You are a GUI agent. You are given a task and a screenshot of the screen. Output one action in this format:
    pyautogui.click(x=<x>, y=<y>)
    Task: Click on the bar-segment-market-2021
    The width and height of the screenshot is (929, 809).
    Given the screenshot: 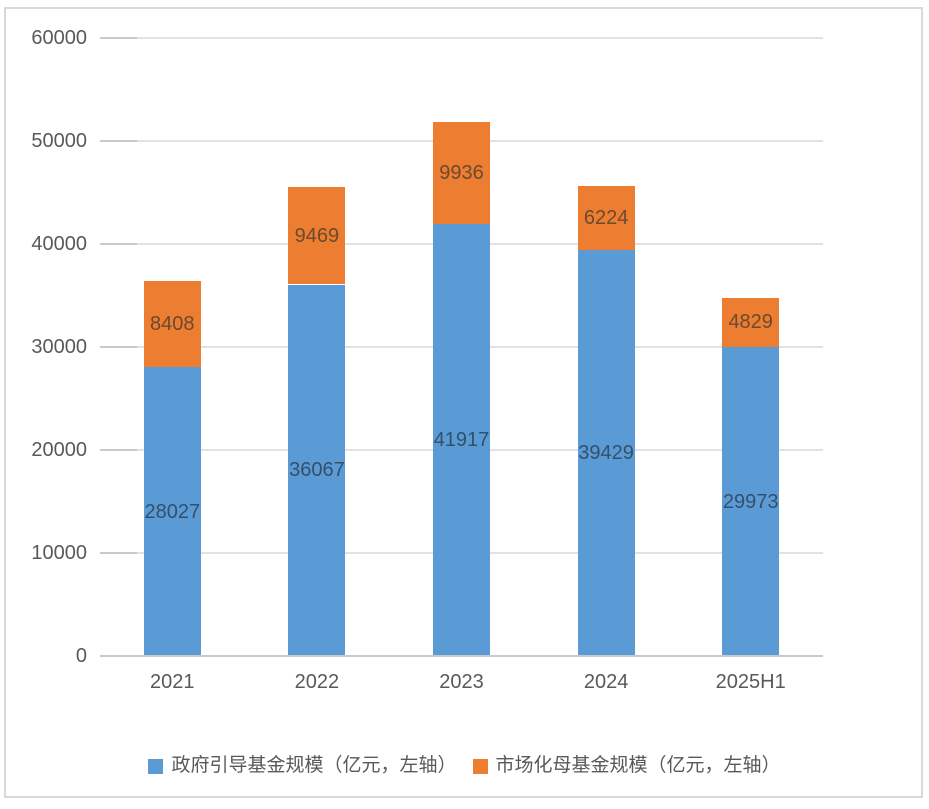 What is the action you would take?
    pyautogui.click(x=172, y=324)
    